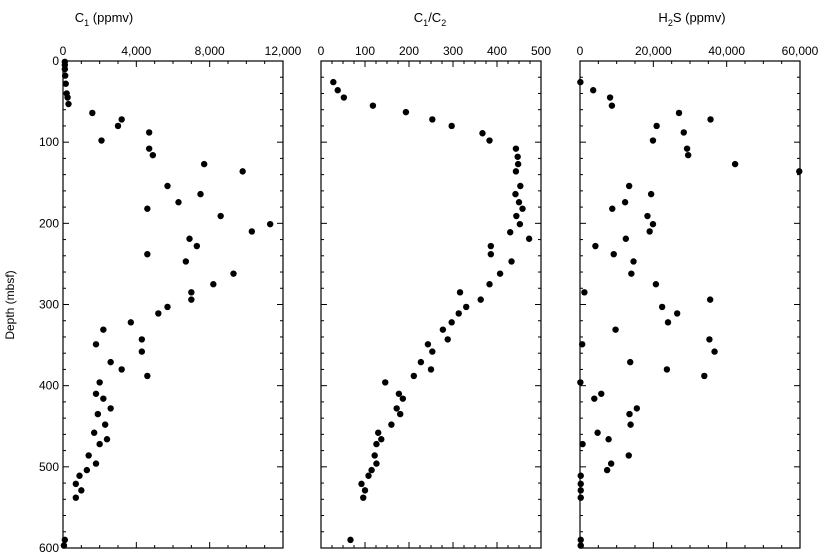 The width and height of the screenshot is (830, 560). What do you see at coordinates (365, 51) in the screenshot?
I see `x-tick-label: 100` at bounding box center [365, 51].